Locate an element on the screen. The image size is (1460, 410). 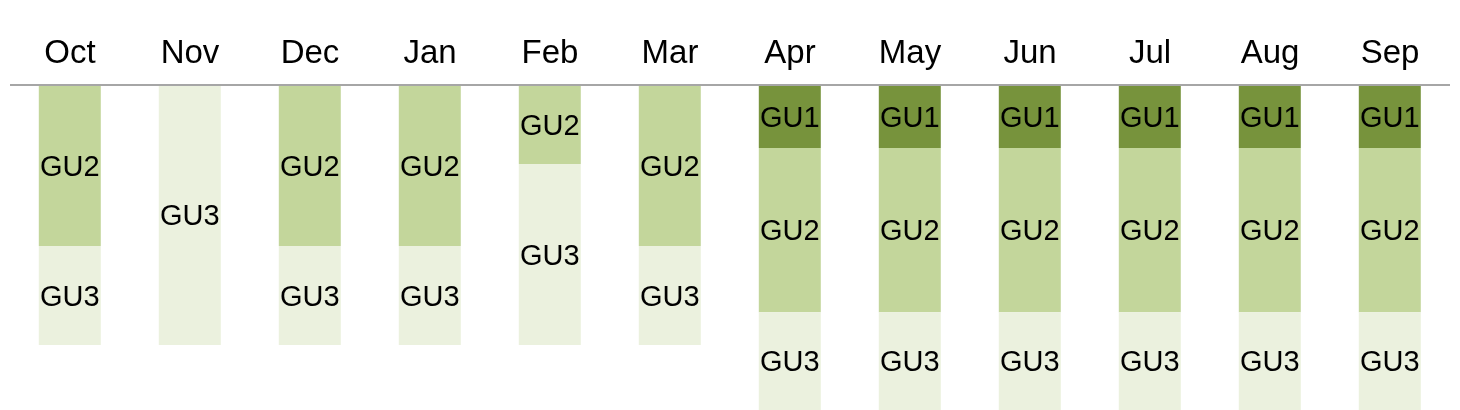
x-tick-label: Apr is located at coordinates (790, 51).